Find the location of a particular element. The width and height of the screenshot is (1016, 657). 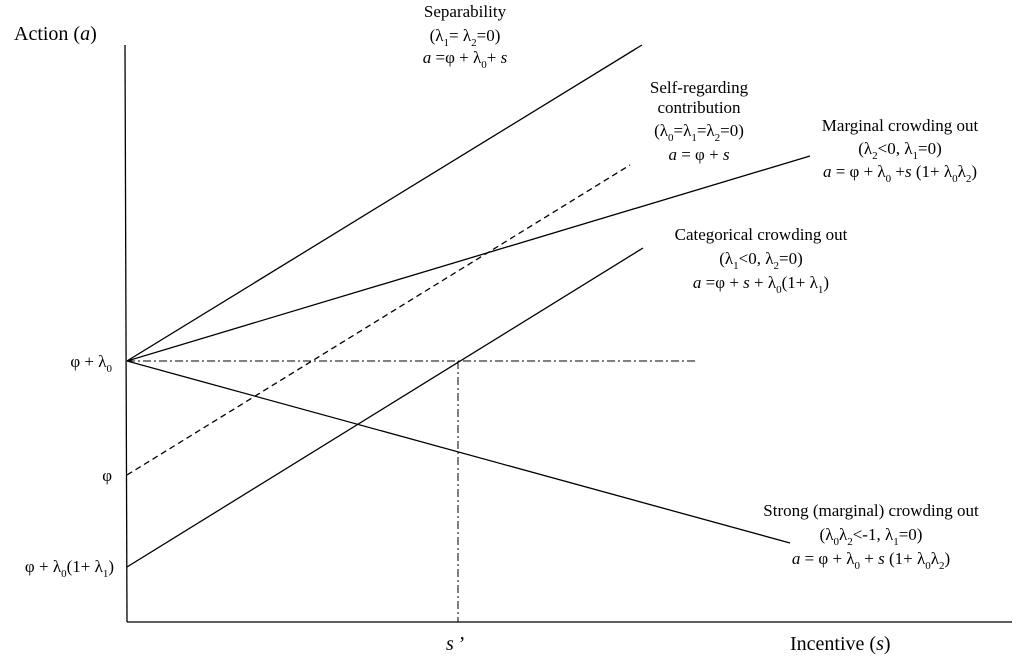

self-regarding-equation: a = φ + s is located at coordinates (699, 154).